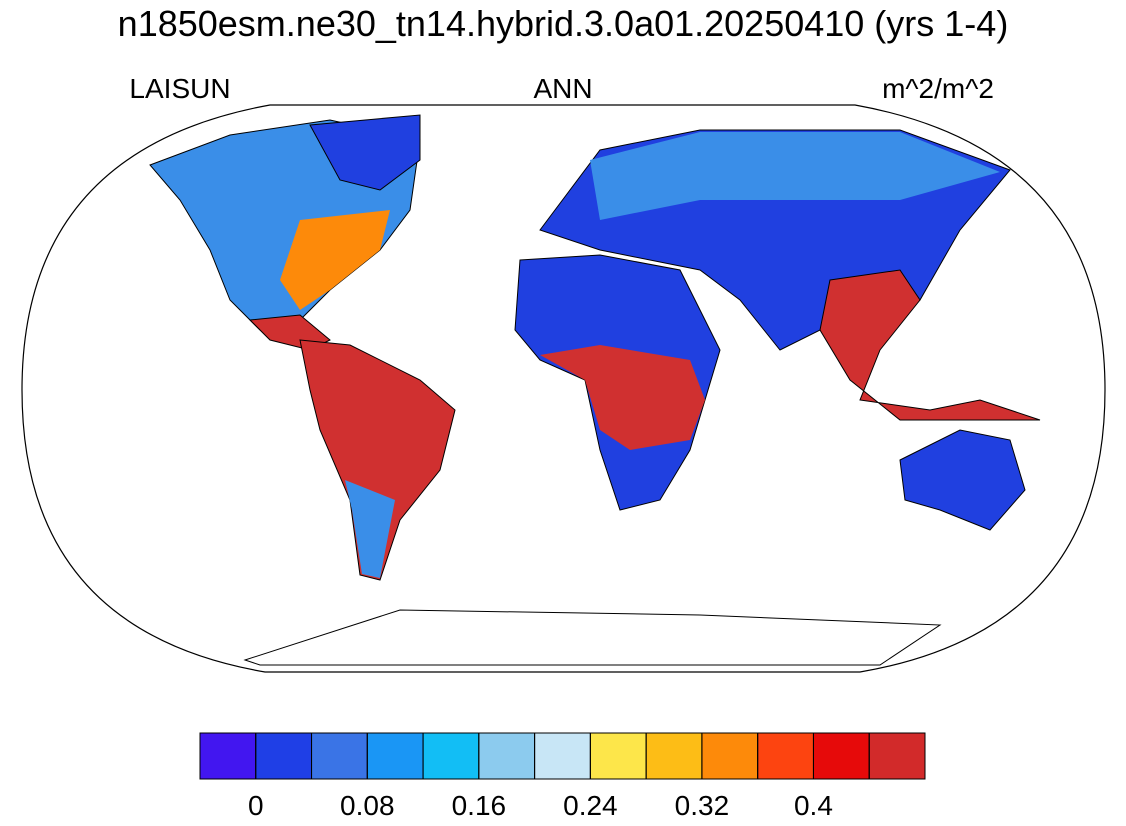 The height and width of the screenshot is (826, 1126). What do you see at coordinates (365, 152) in the screenshot?
I see `greenland` at bounding box center [365, 152].